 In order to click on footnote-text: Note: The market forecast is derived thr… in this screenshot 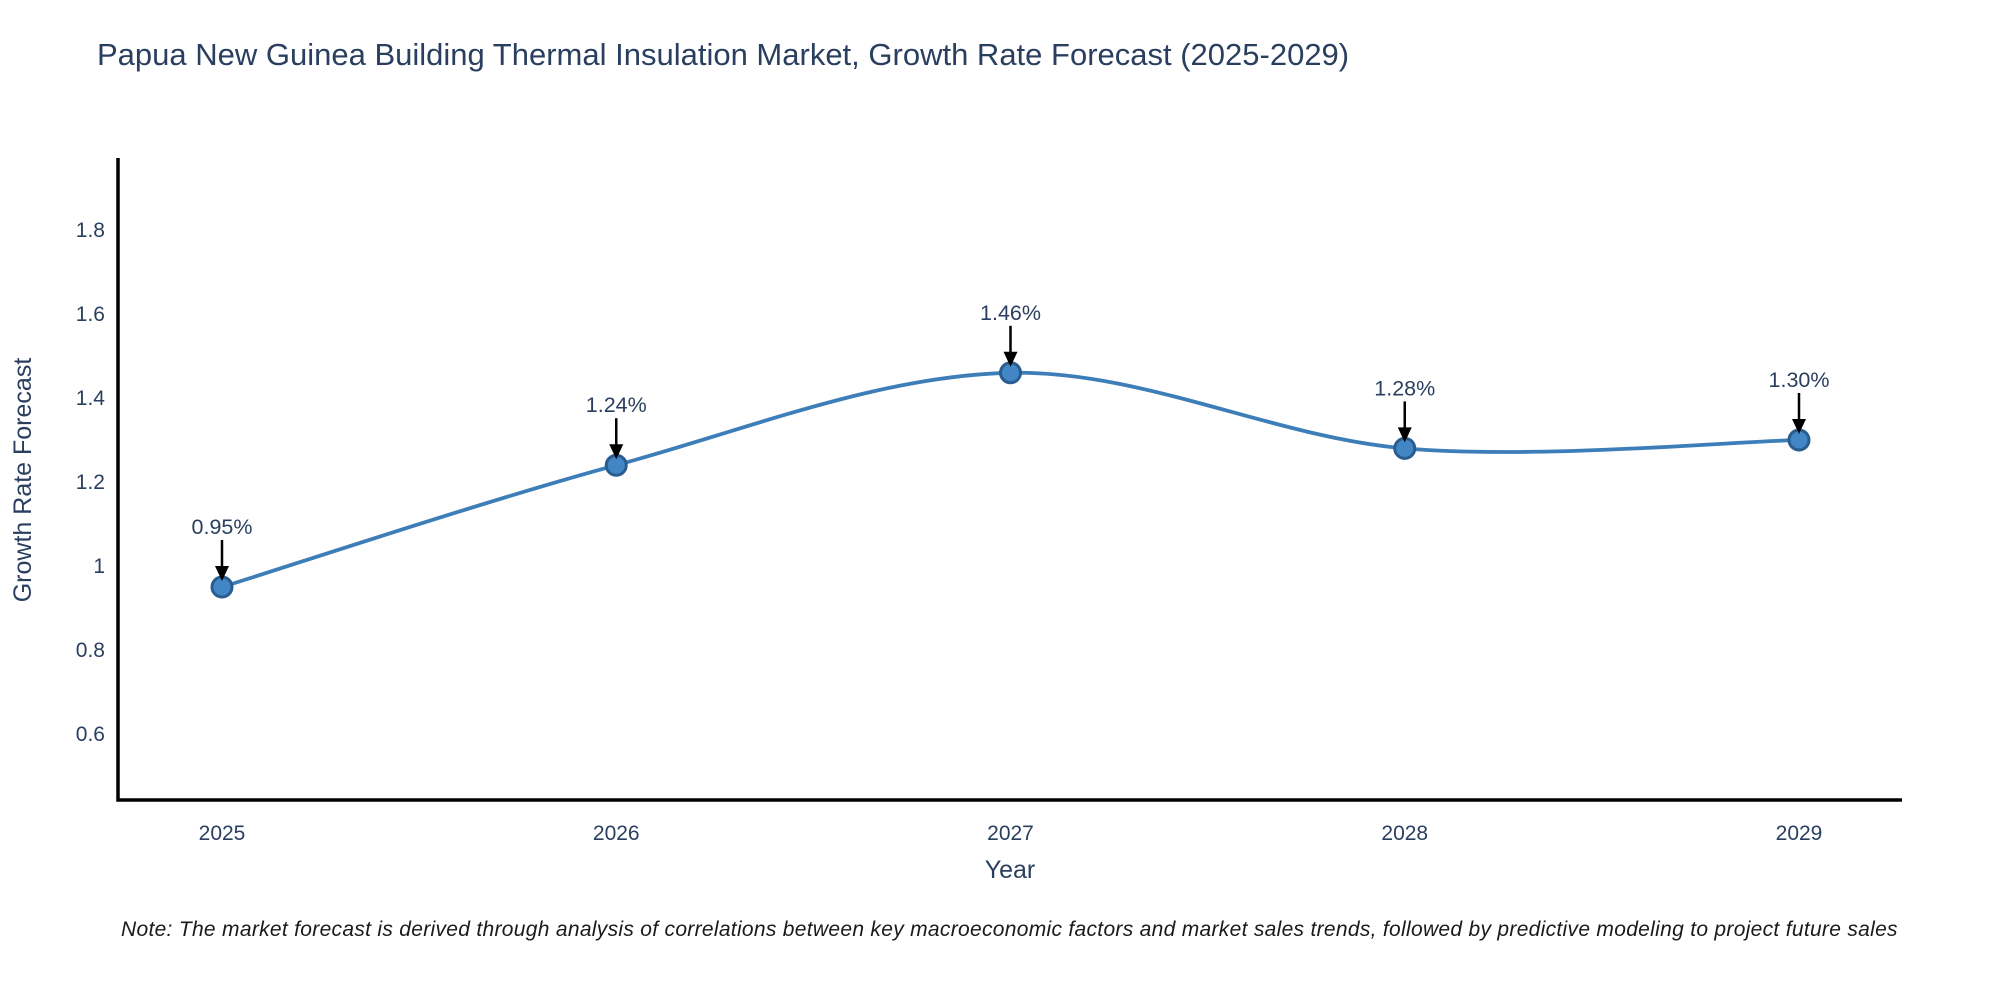, I will do `click(1009, 929)`.